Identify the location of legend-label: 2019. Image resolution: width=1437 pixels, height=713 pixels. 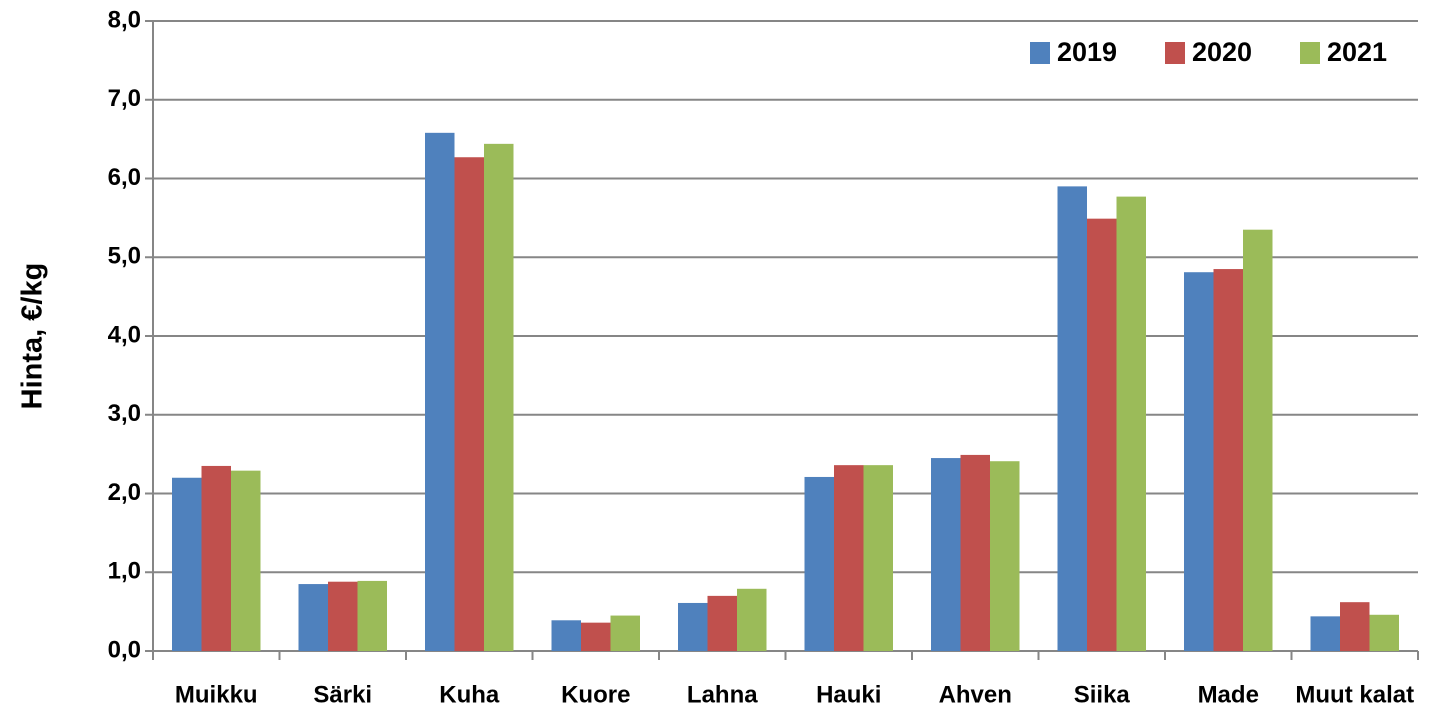
(1087, 52).